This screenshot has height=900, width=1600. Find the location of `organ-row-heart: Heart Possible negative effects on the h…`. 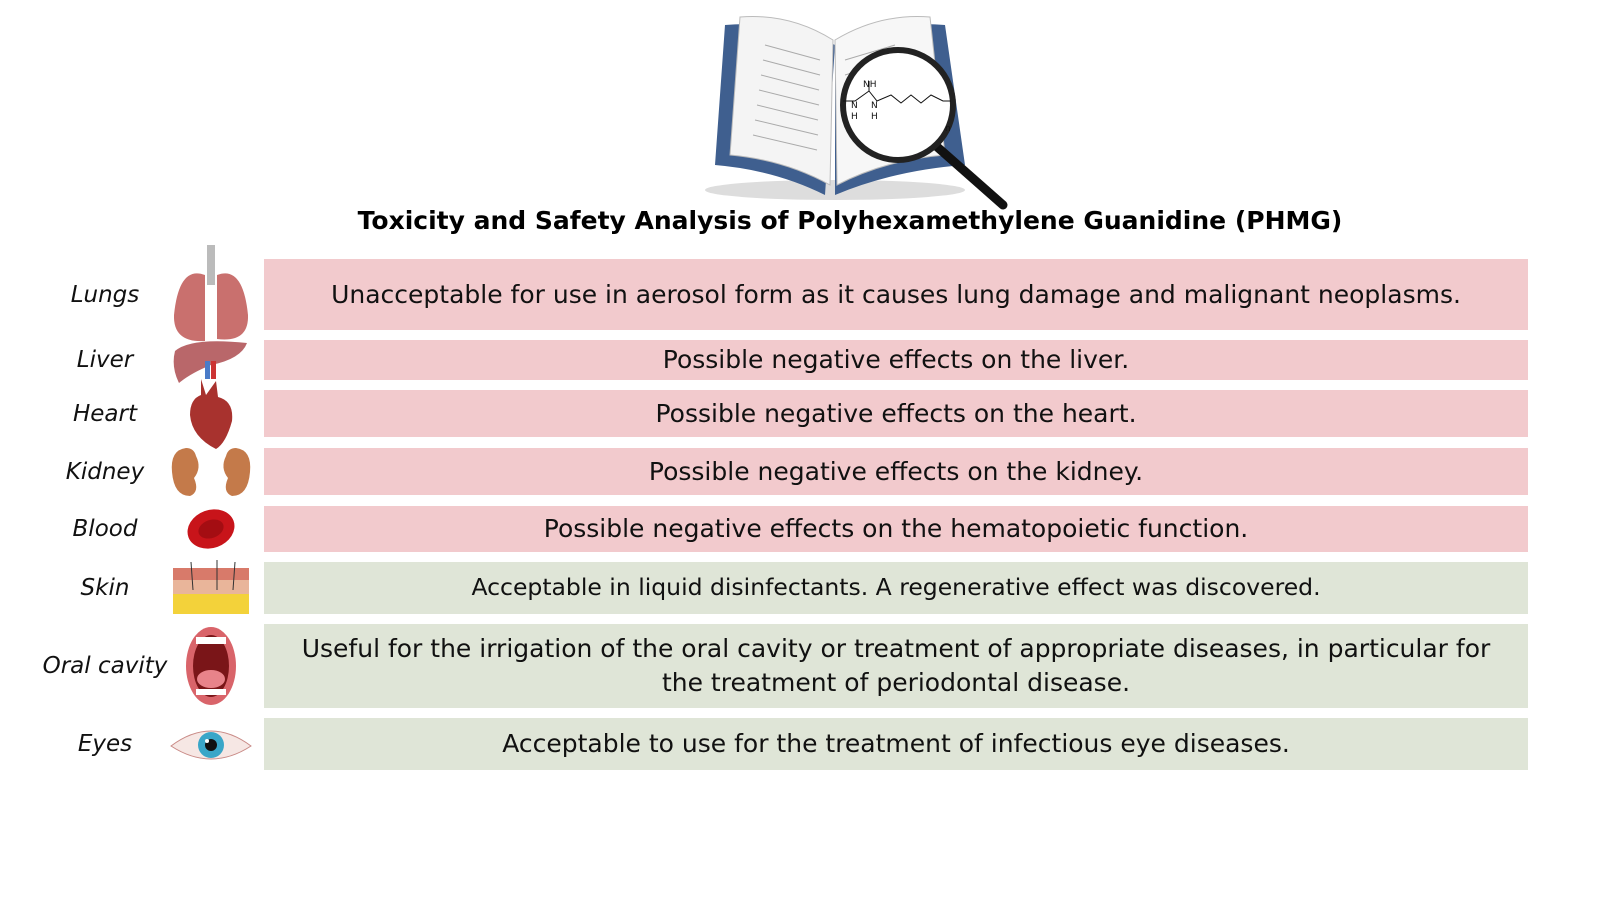

organ-row-heart: Heart Possible negative effects on the h… is located at coordinates (800, 413).